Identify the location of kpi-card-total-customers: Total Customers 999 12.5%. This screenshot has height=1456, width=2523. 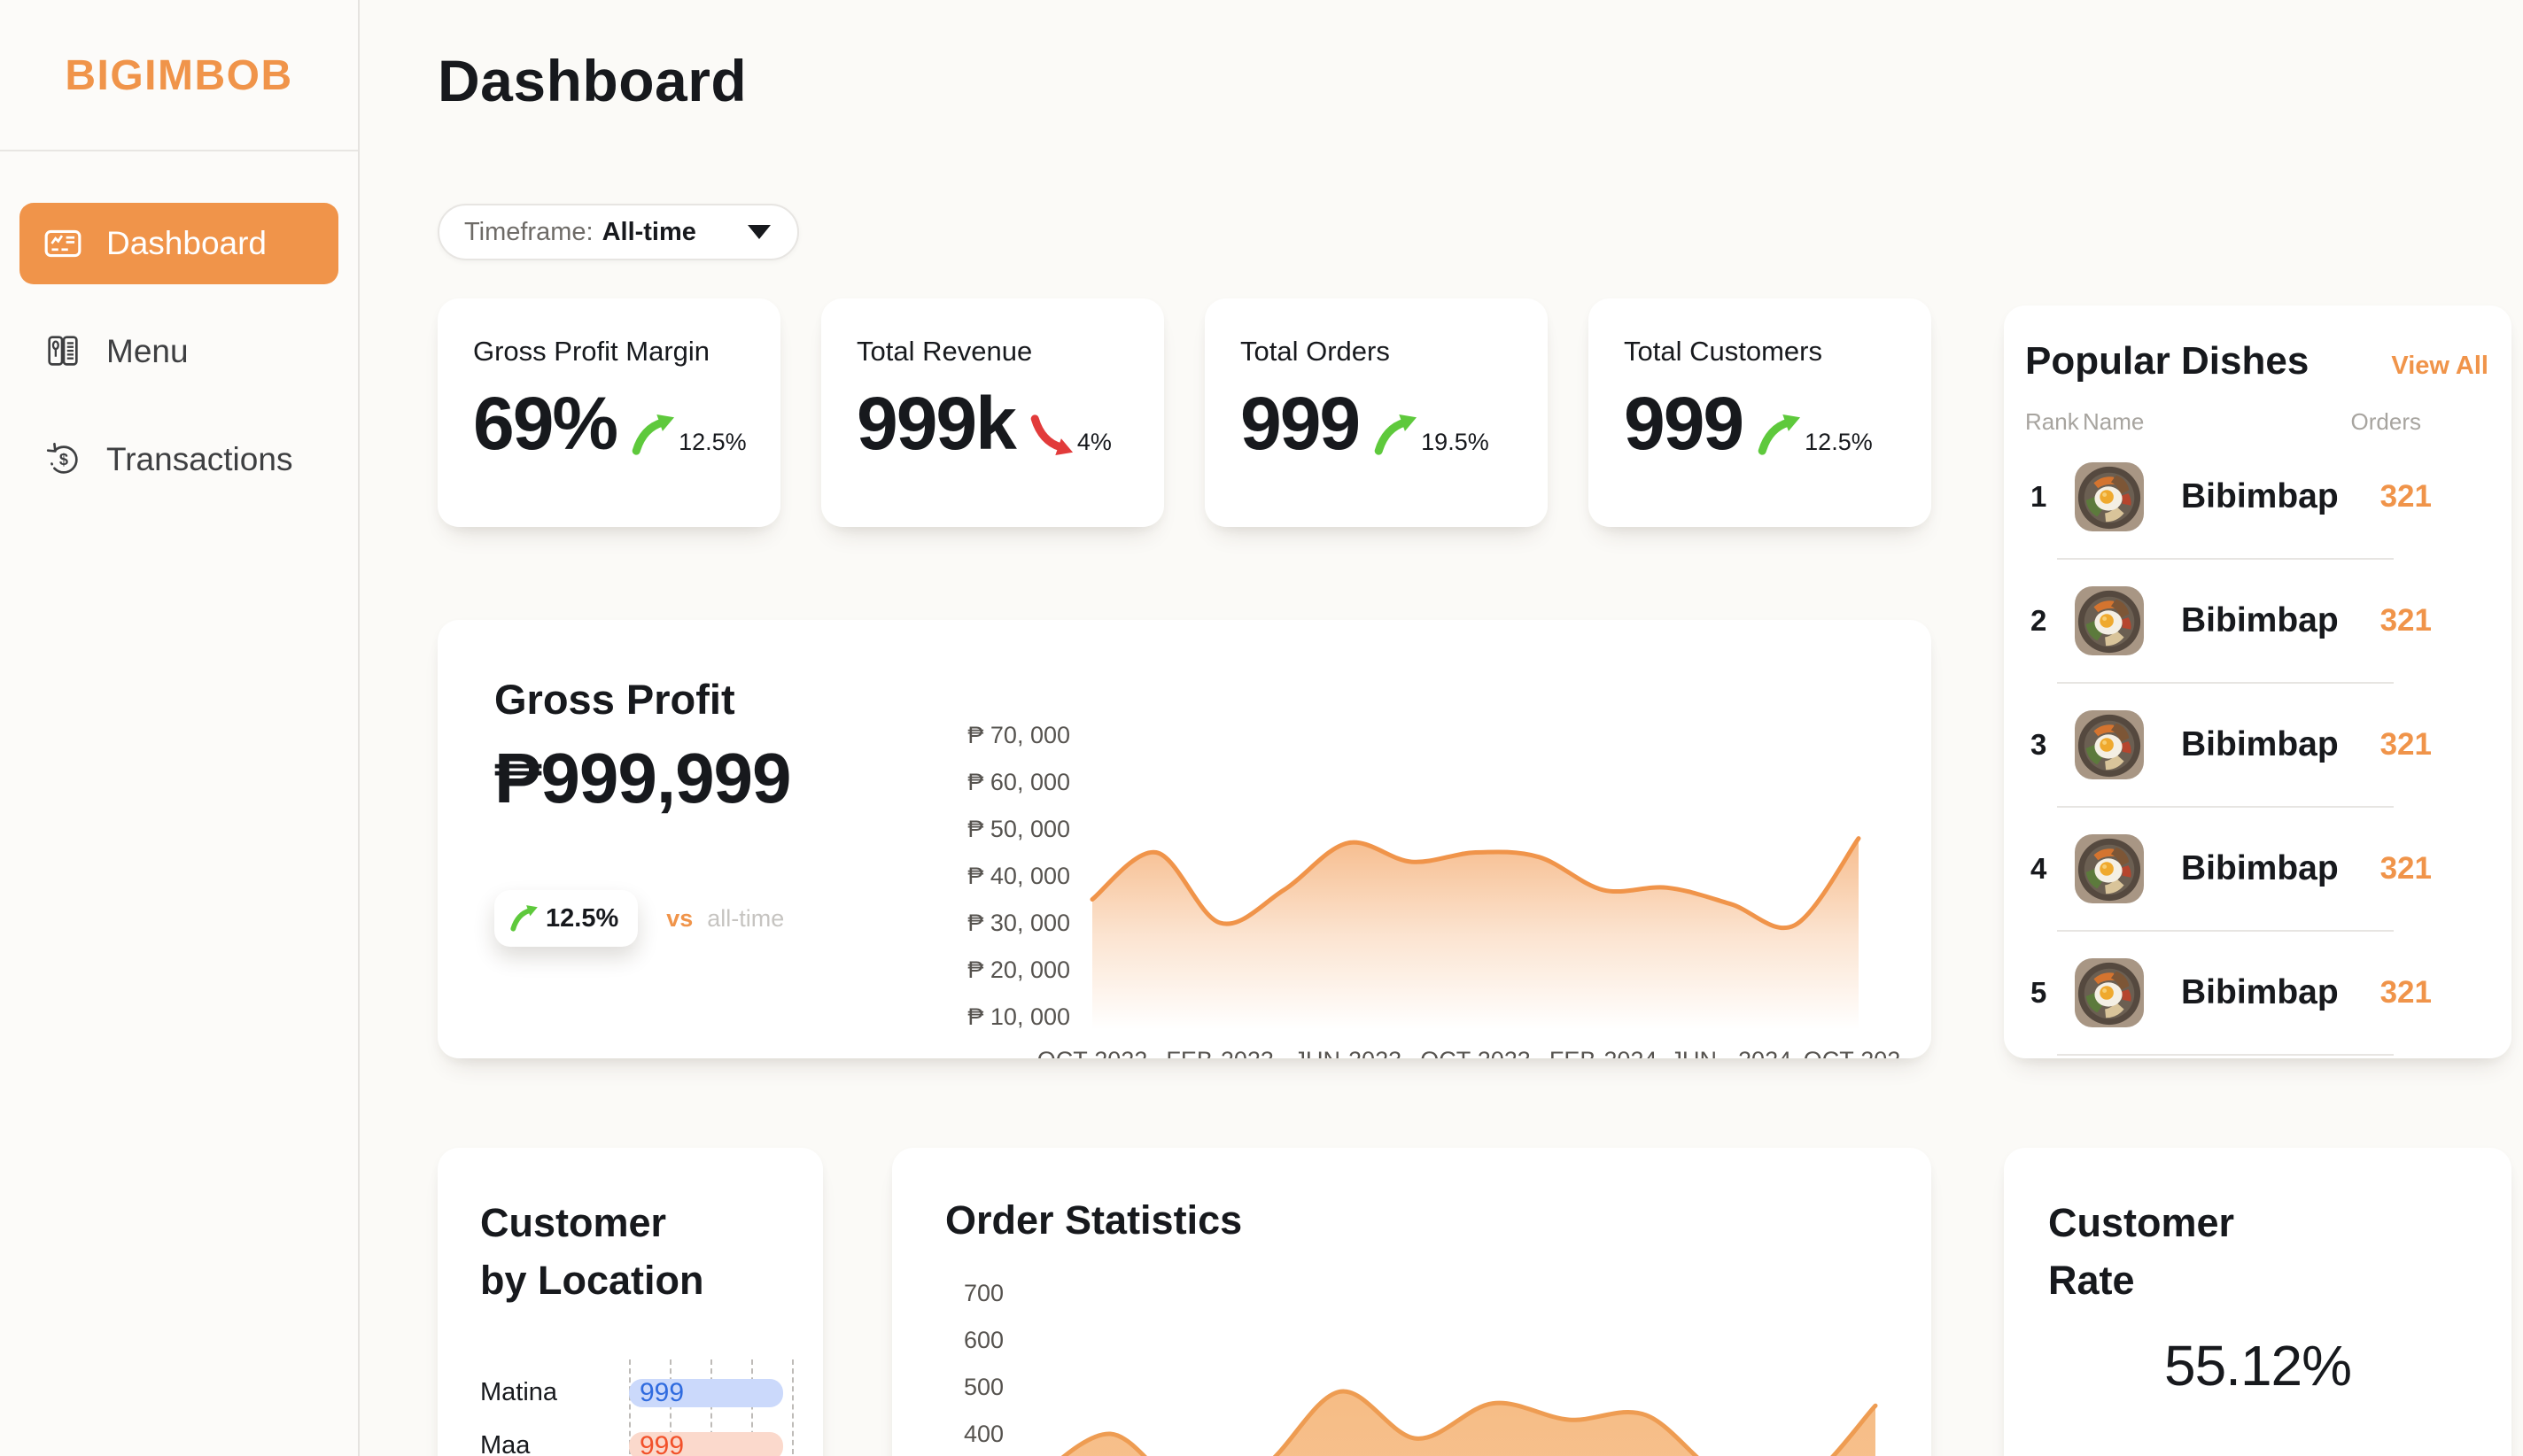
(1760, 412).